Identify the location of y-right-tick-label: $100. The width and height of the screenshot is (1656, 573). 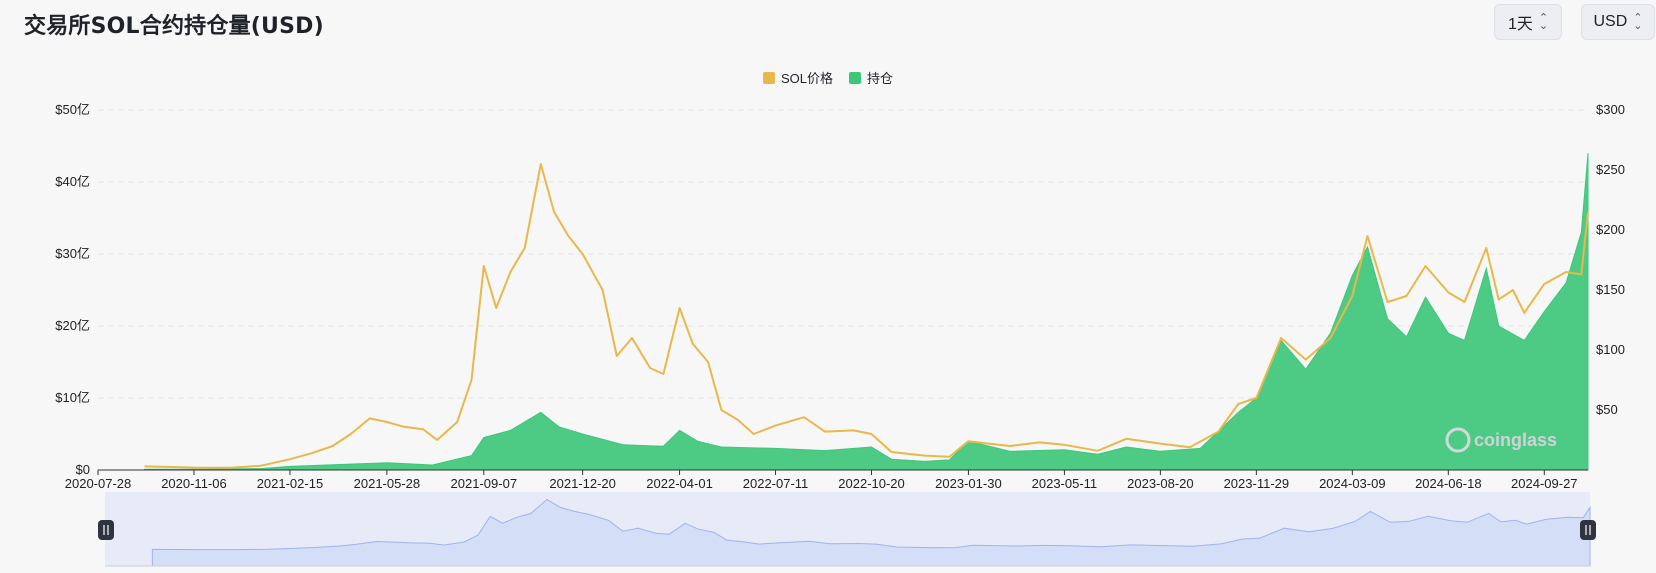
(1610, 349).